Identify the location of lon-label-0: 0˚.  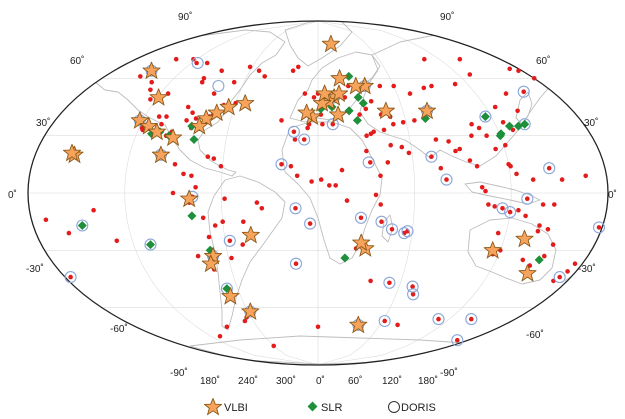
(320, 381).